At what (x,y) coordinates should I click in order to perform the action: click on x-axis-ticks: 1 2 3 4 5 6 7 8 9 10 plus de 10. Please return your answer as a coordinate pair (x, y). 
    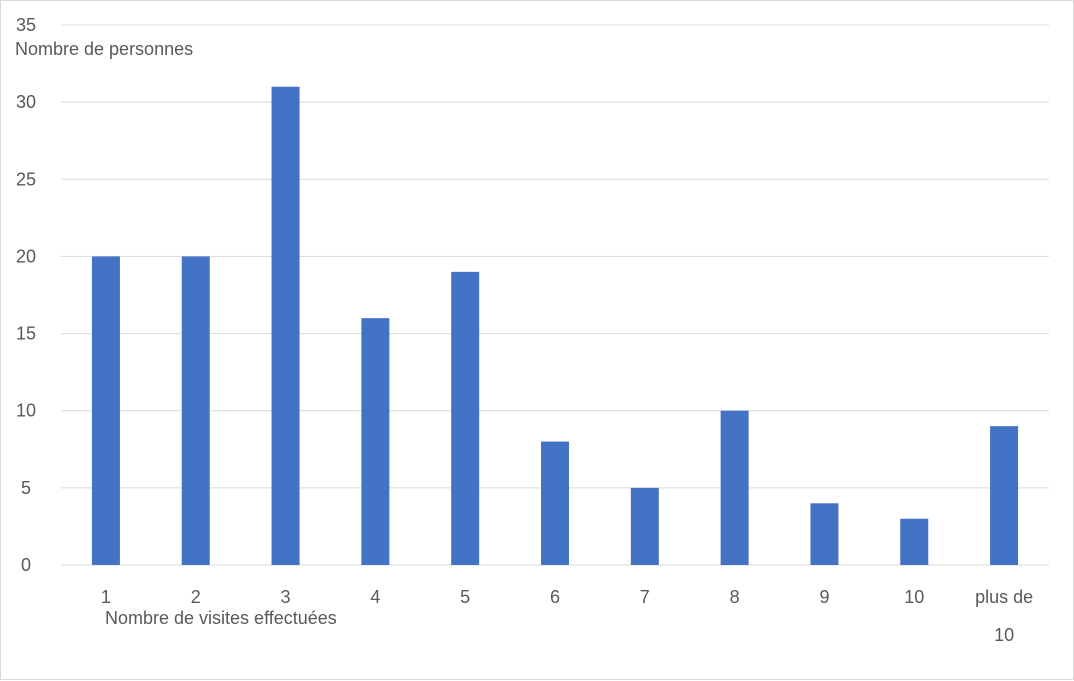
    Looking at the image, I should click on (567, 616).